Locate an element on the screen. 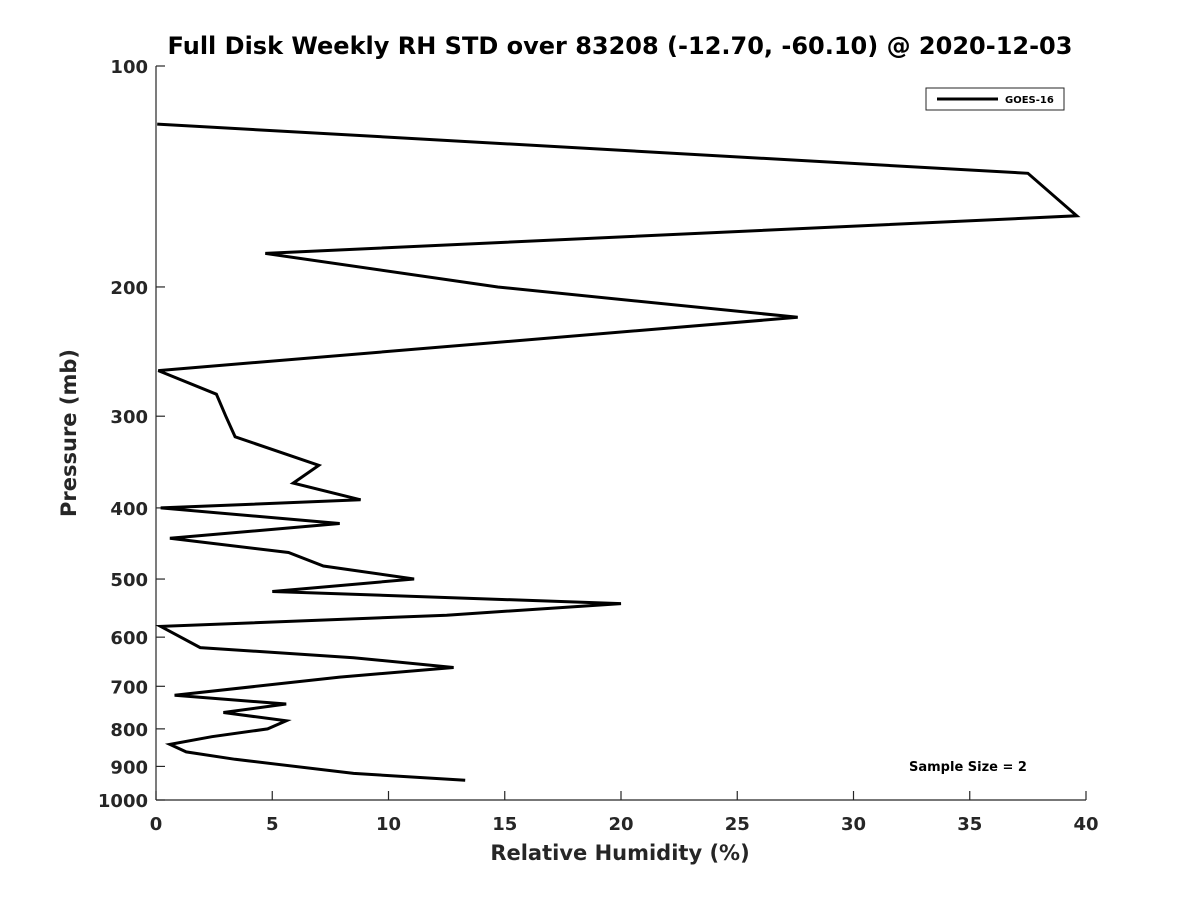  x-tick-label: 40 is located at coordinates (1085, 824).